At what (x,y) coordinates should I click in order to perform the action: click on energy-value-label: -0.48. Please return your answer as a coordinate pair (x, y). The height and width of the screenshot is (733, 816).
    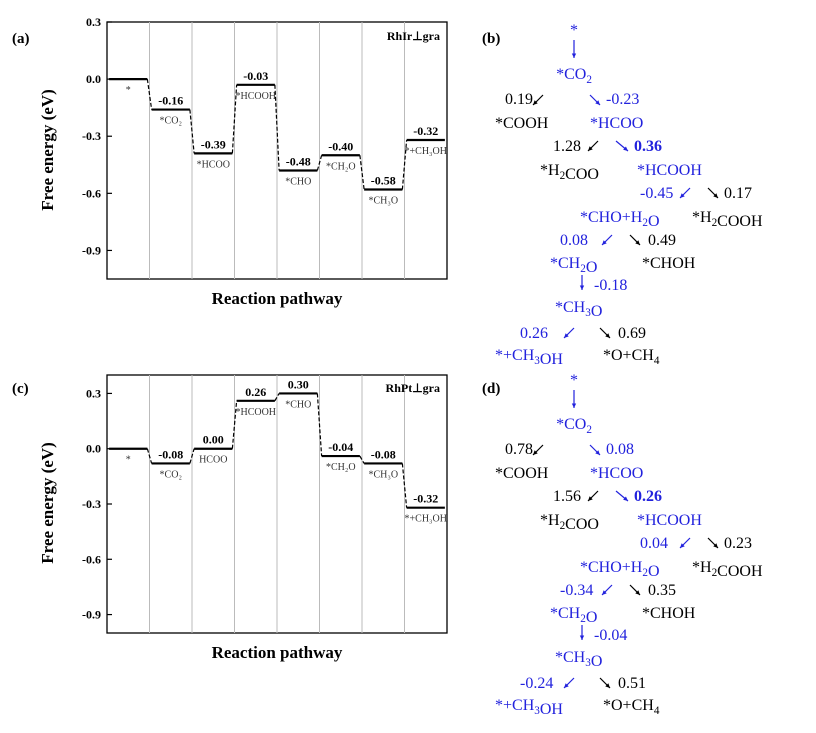
    Looking at the image, I should click on (298, 161).